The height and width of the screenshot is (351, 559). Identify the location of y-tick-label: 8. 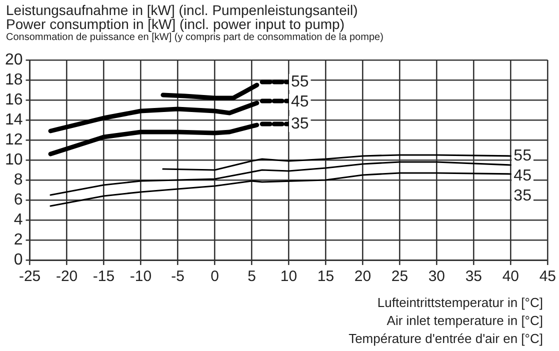
(18, 179).